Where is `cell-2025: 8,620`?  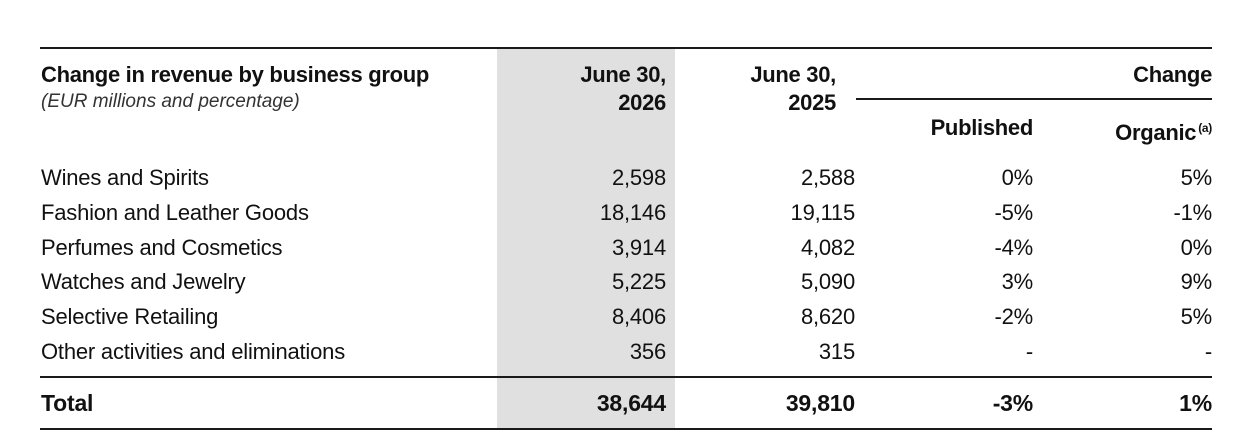 cell-2025: 8,620 is located at coordinates (827, 317).